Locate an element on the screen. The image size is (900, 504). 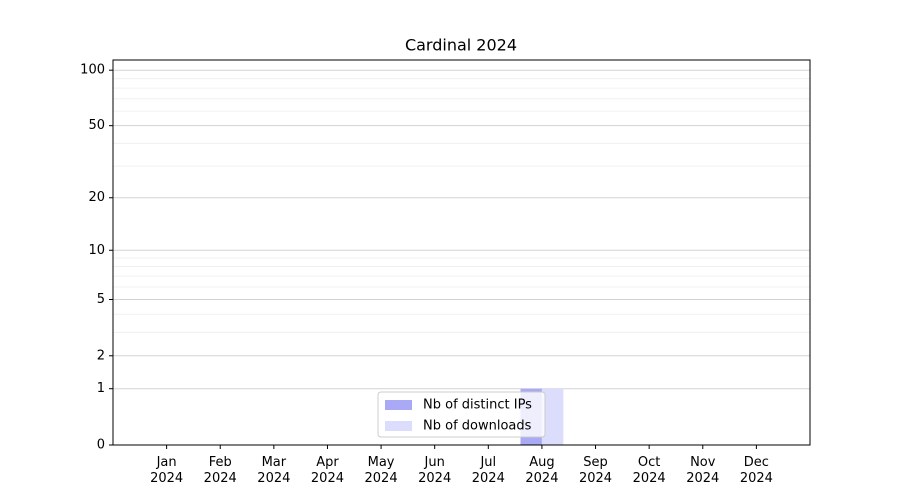
x-tick-label: Apr 2024 is located at coordinates (327, 470).